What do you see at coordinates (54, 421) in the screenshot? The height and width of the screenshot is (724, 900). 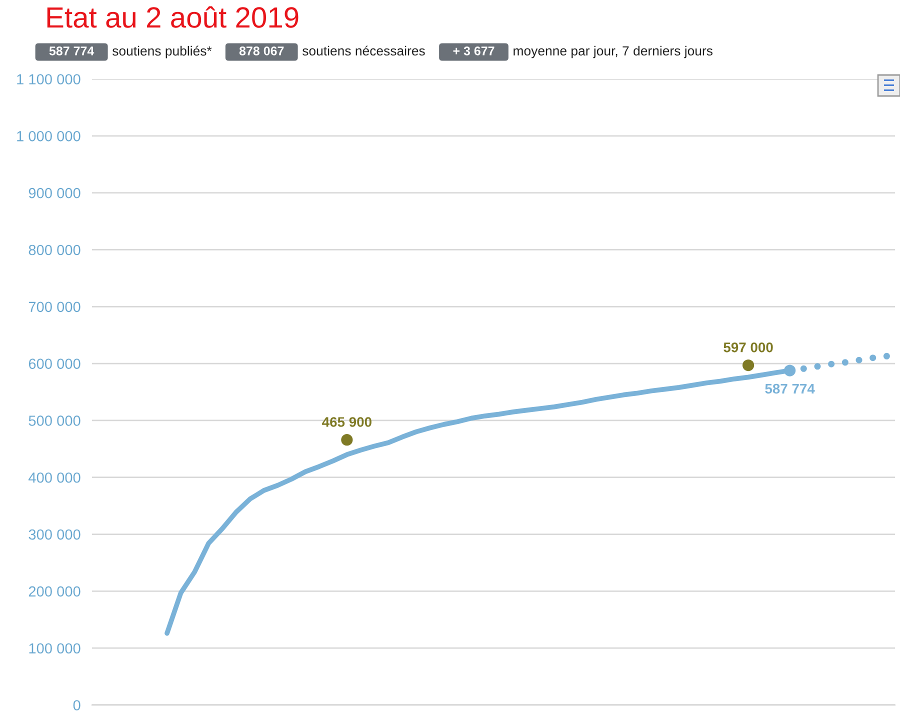 I see `y-tick-label: 500 000` at bounding box center [54, 421].